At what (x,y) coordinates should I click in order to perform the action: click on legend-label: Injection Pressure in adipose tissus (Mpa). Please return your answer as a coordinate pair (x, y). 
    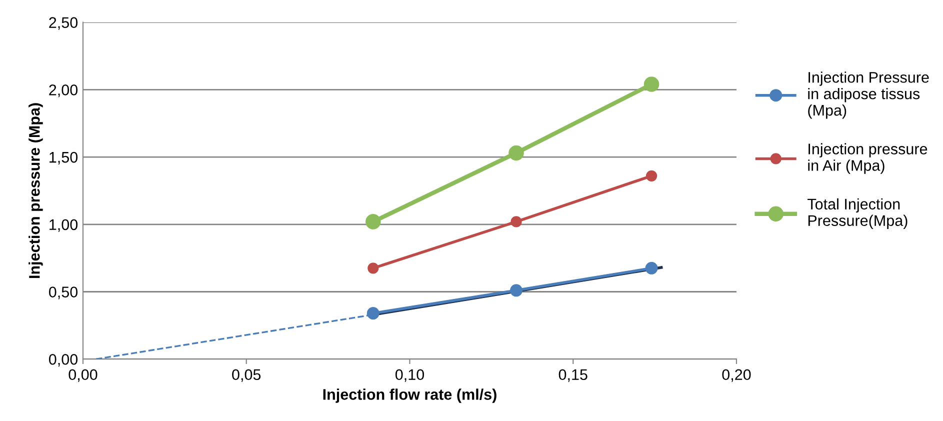
    Looking at the image, I should click on (868, 95).